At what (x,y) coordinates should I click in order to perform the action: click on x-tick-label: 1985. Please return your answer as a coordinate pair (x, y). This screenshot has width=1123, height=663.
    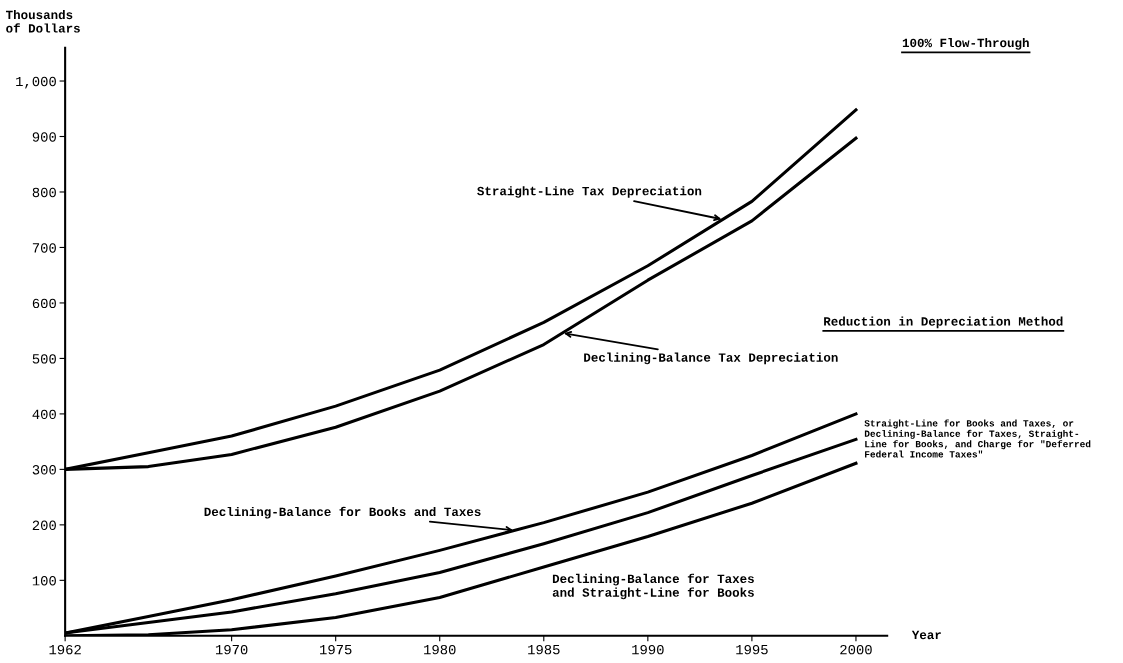
    Looking at the image, I should click on (544, 649).